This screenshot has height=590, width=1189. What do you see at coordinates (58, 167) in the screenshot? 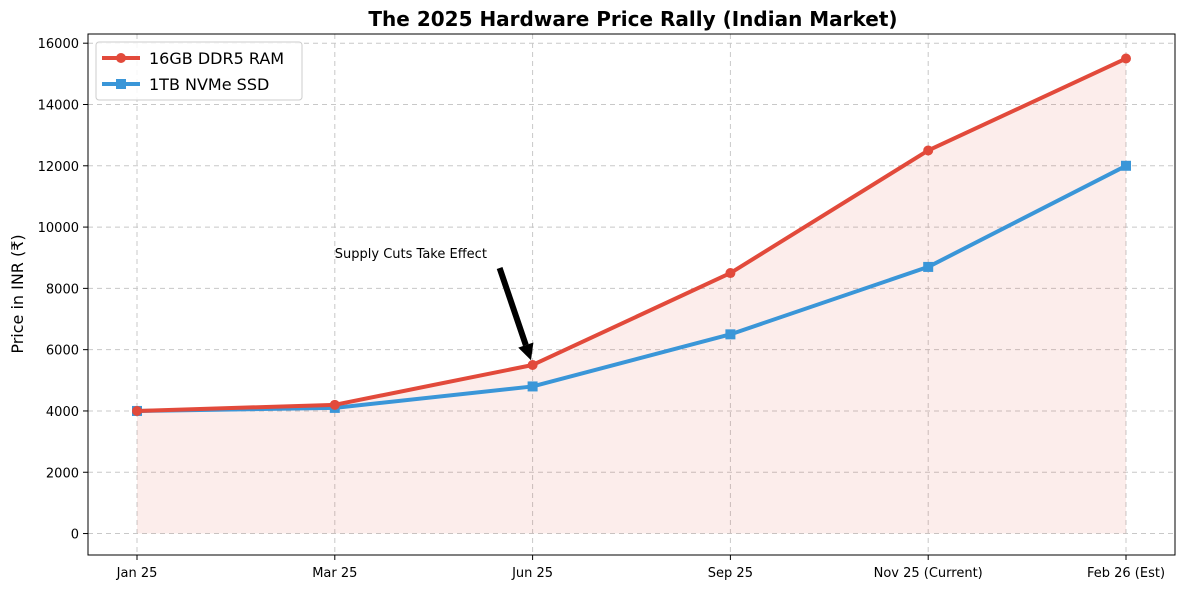
I see `y-tick-label: 12000` at bounding box center [58, 167].